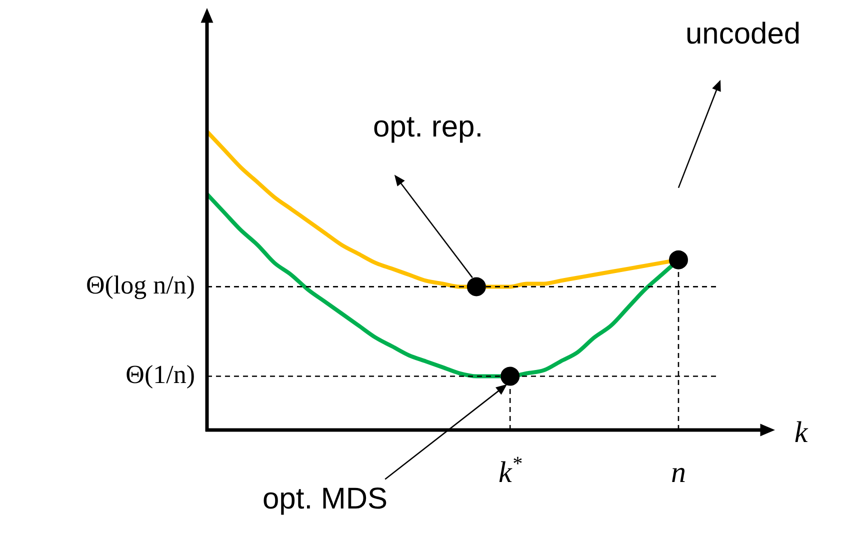 The height and width of the screenshot is (543, 853). I want to click on x-tick-label: k*, so click(510, 471).